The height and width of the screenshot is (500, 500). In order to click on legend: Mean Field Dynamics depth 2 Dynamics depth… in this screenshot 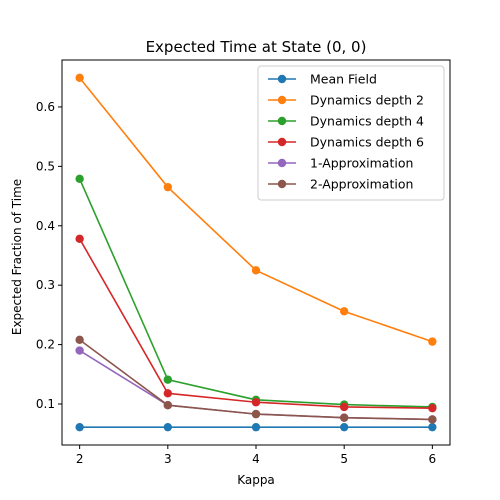, I will do `click(351, 133)`.